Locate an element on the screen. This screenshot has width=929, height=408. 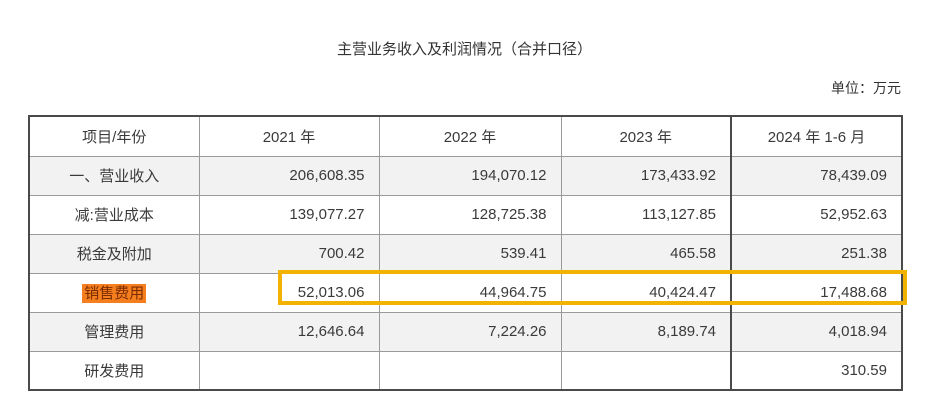
table-row: 销售费用 52,013.06 44,964.75 40,424.47 17,488.68 is located at coordinates (465, 292).